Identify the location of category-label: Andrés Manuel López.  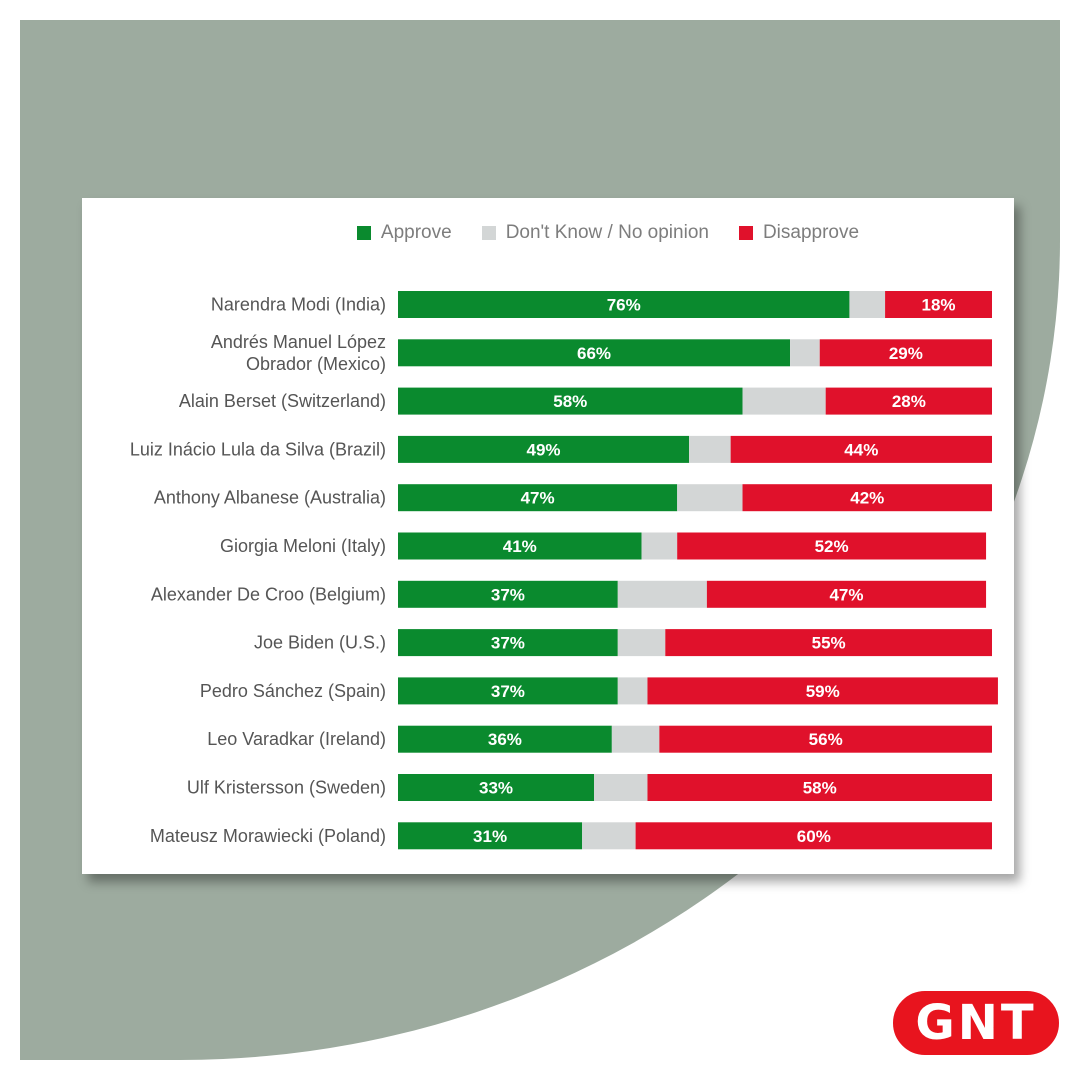
(298, 342).